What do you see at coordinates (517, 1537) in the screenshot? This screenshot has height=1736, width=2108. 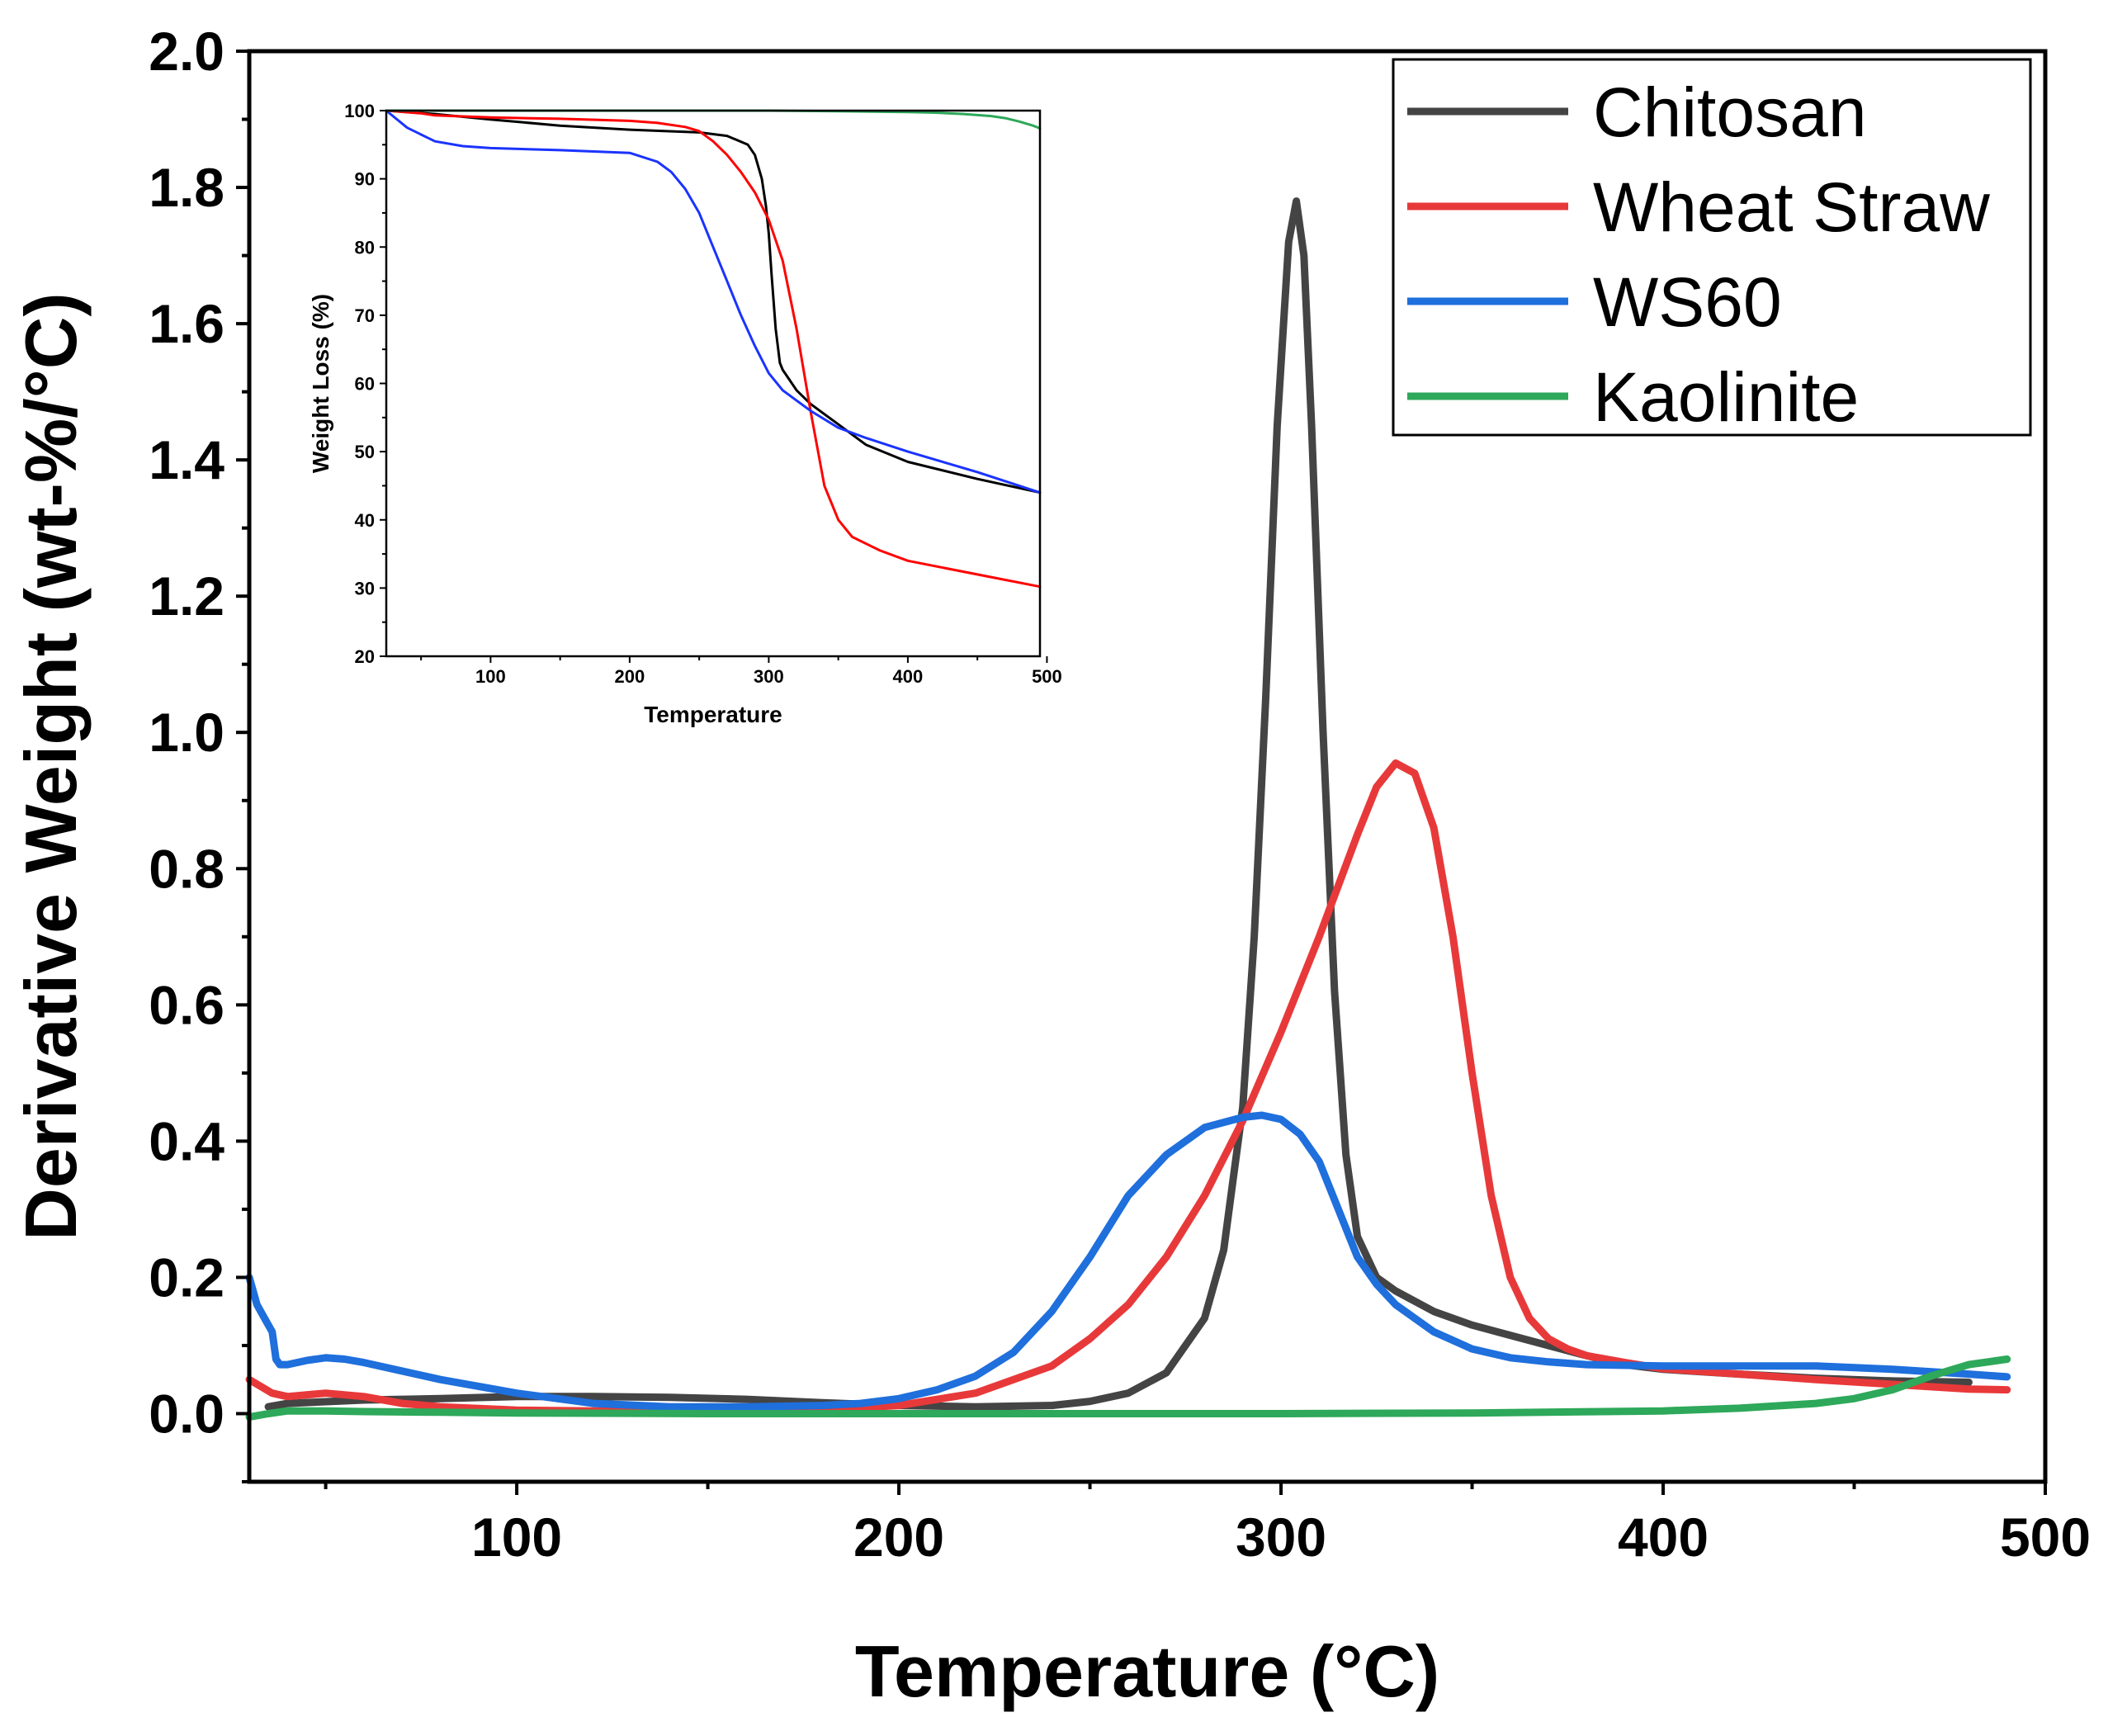 I see `main-x-tick-label: 100` at bounding box center [517, 1537].